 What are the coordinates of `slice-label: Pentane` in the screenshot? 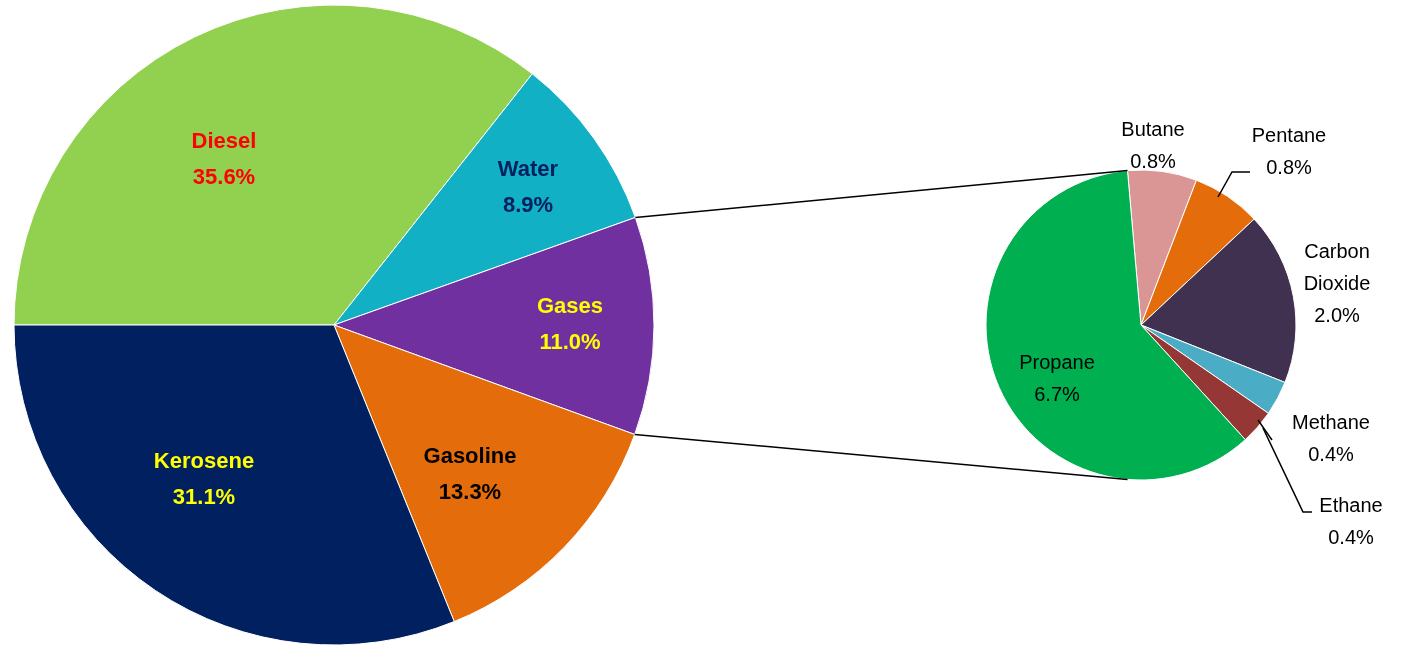 It's located at (1289, 135).